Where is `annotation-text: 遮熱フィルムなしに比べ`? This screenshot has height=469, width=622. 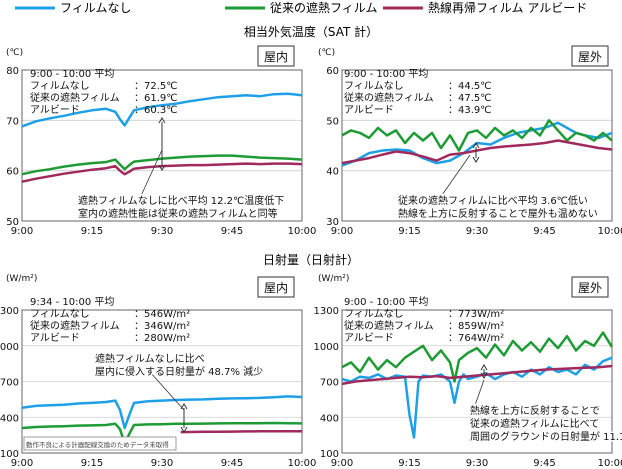
annotation-text: 遮熱フィルムなしに比べ is located at coordinates (150, 358).